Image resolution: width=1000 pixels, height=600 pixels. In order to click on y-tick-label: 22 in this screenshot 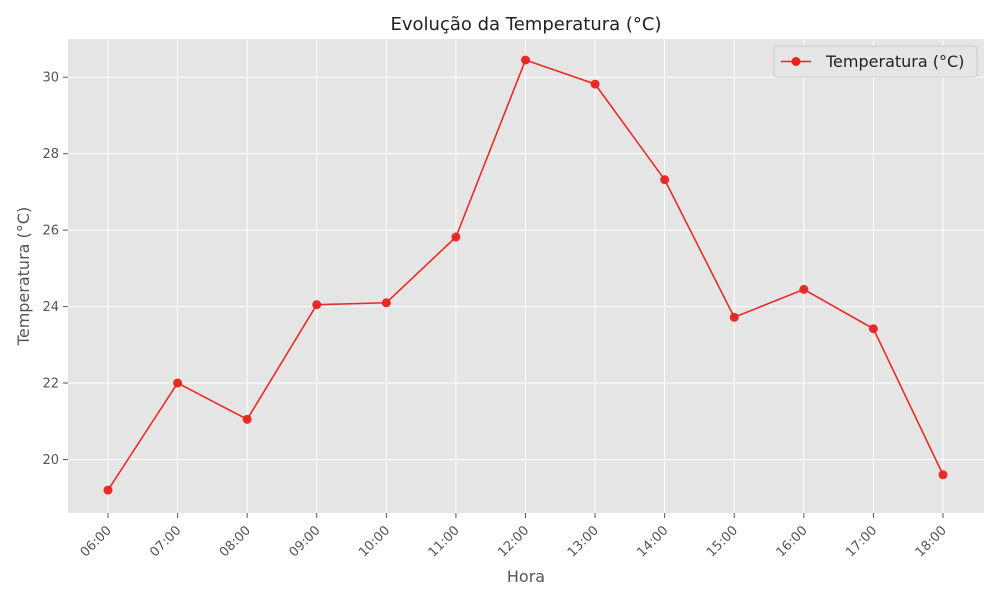, I will do `click(50, 384)`.